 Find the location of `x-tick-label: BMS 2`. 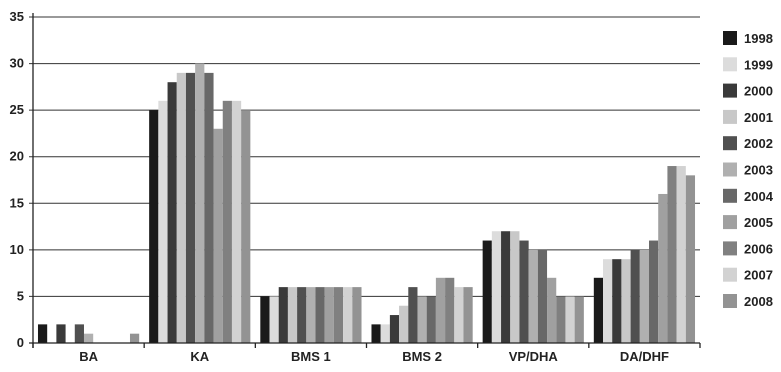

x-tick-label: BMS 2 is located at coordinates (422, 356).